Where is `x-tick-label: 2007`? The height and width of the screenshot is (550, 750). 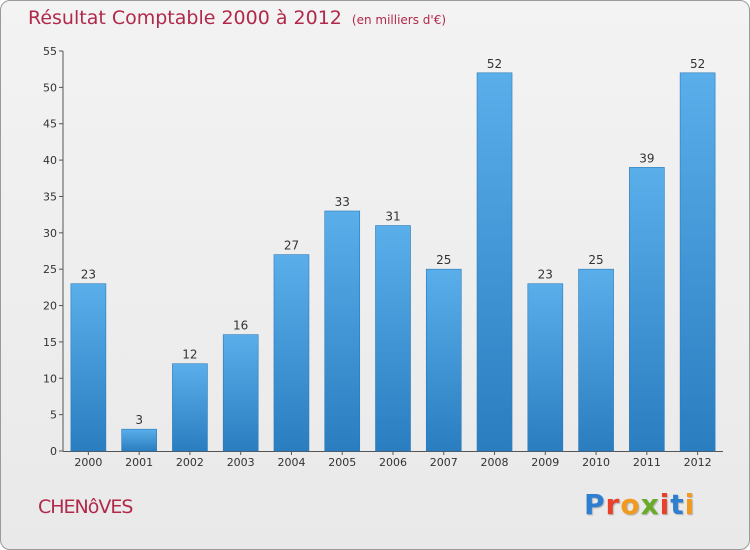
x-tick-label: 2007 is located at coordinates (444, 462).